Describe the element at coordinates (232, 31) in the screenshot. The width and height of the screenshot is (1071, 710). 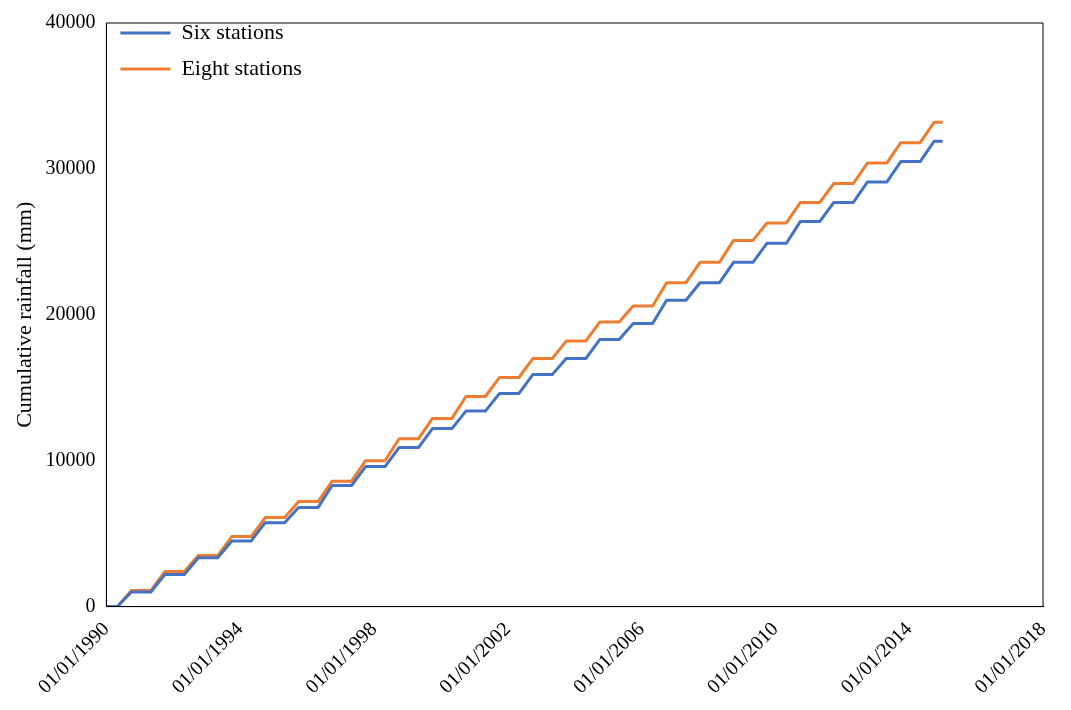
I see `legend-label: Six stations` at that location.